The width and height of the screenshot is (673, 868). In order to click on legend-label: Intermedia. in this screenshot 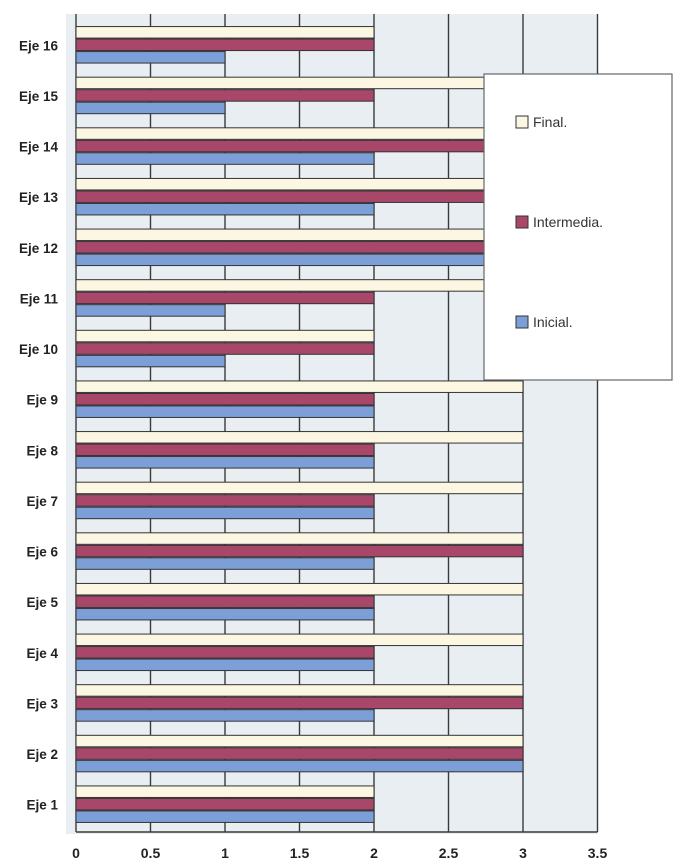, I will do `click(568, 222)`.